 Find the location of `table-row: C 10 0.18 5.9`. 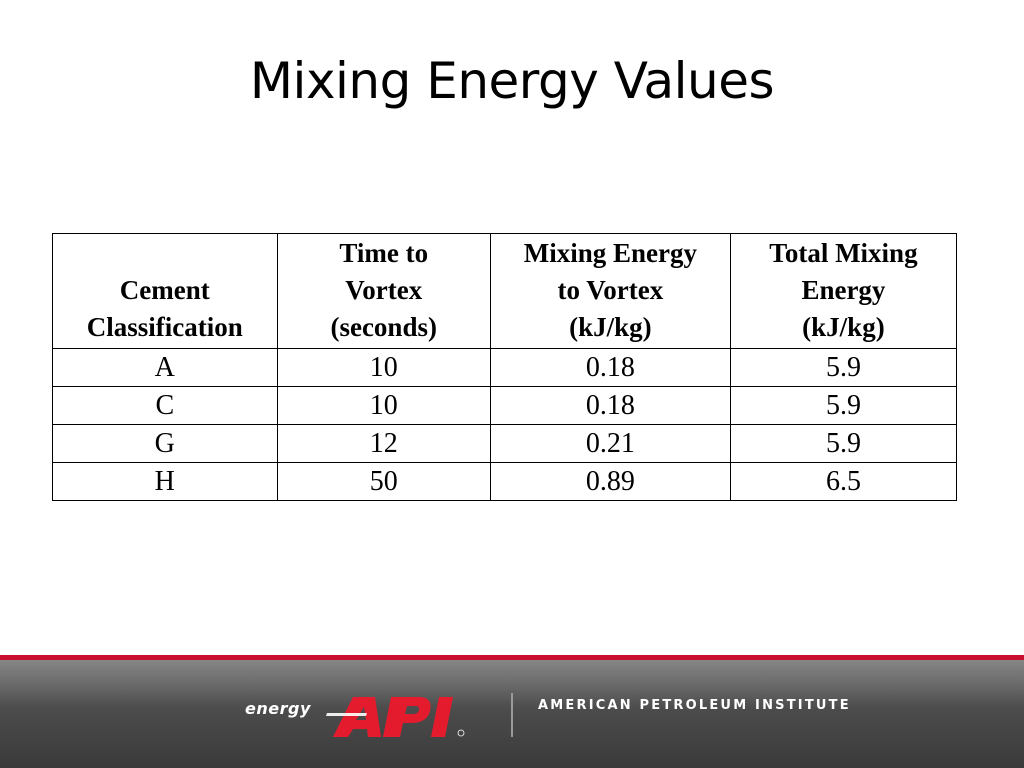

table-row: C 10 0.18 5.9 is located at coordinates (505, 405).